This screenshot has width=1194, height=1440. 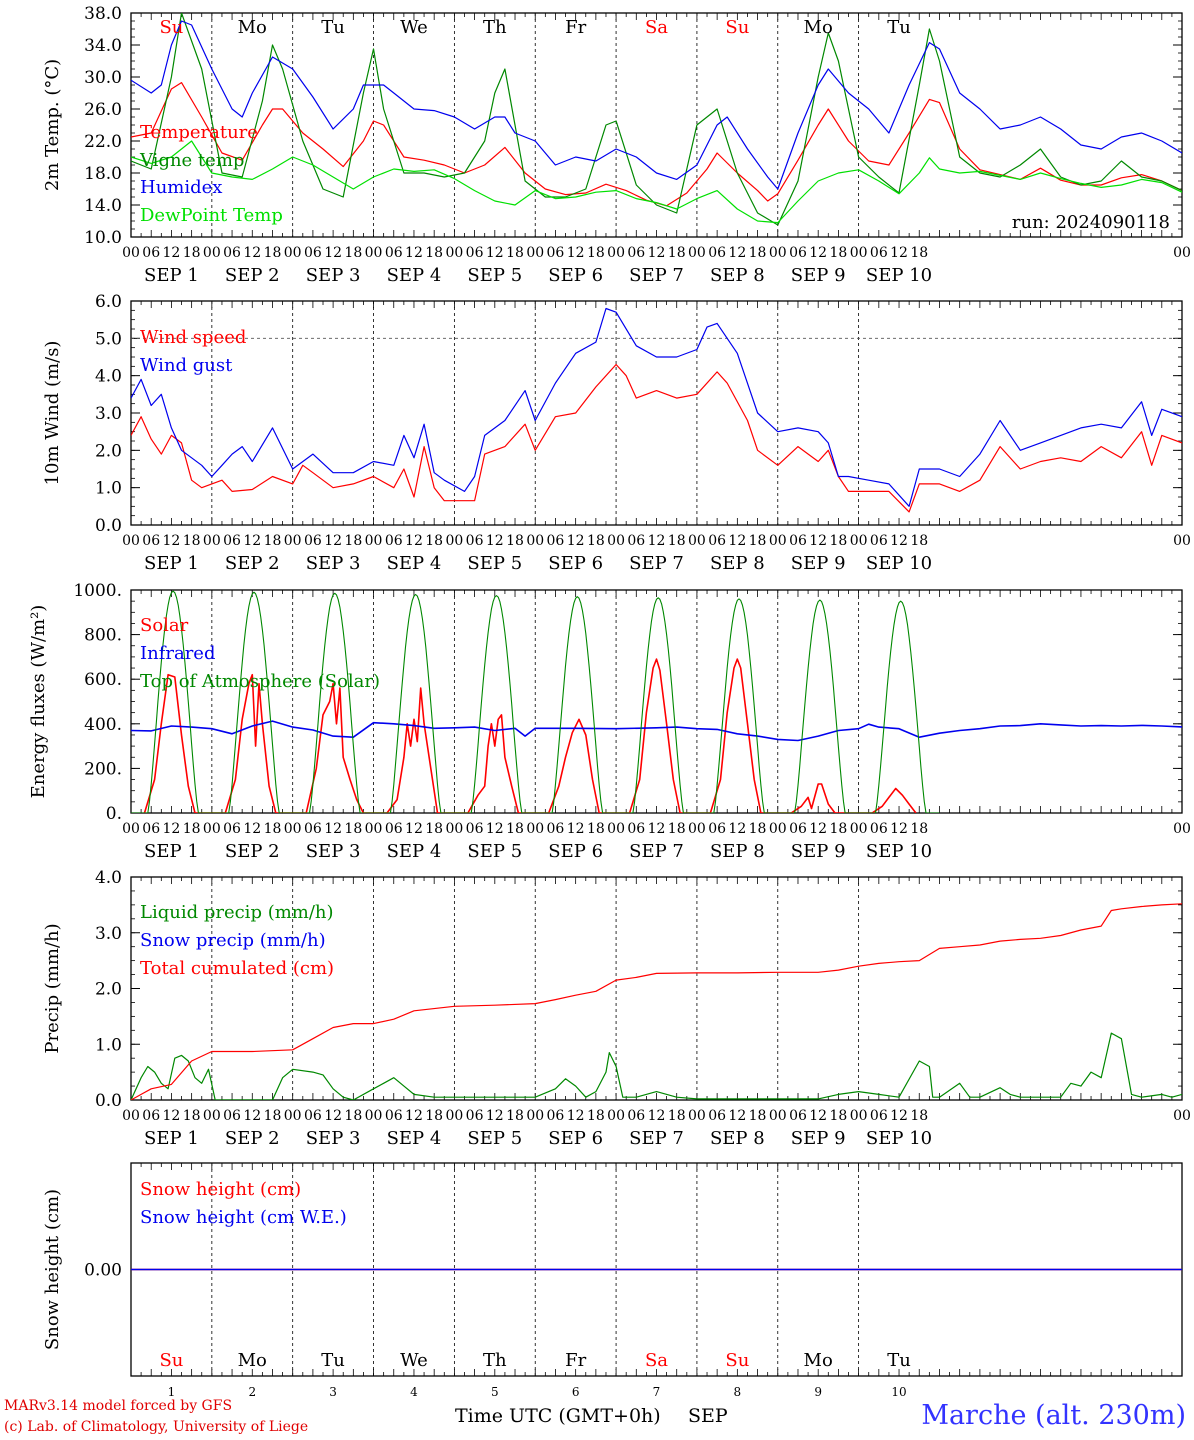 What do you see at coordinates (575, 27) in the screenshot?
I see `weekday-label: Fr` at bounding box center [575, 27].